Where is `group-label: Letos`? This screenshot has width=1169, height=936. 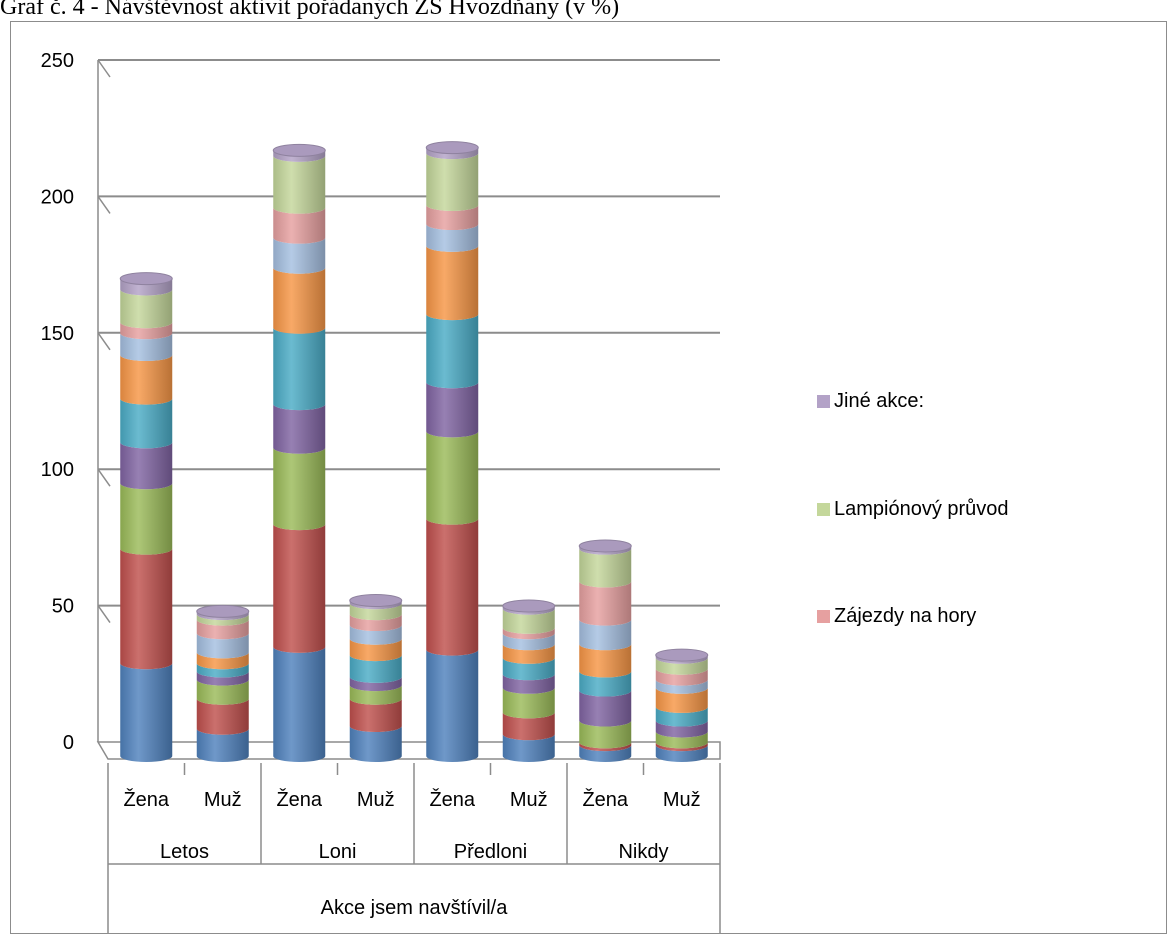 group-label: Letos is located at coordinates (184, 852).